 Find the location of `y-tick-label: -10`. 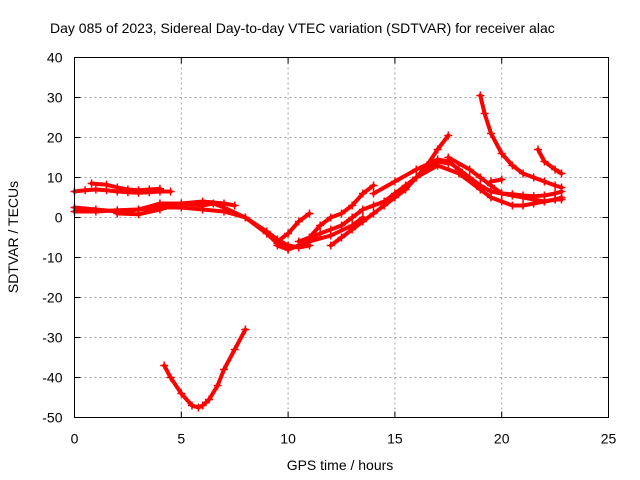

y-tick-label: -10 is located at coordinates (52, 258).